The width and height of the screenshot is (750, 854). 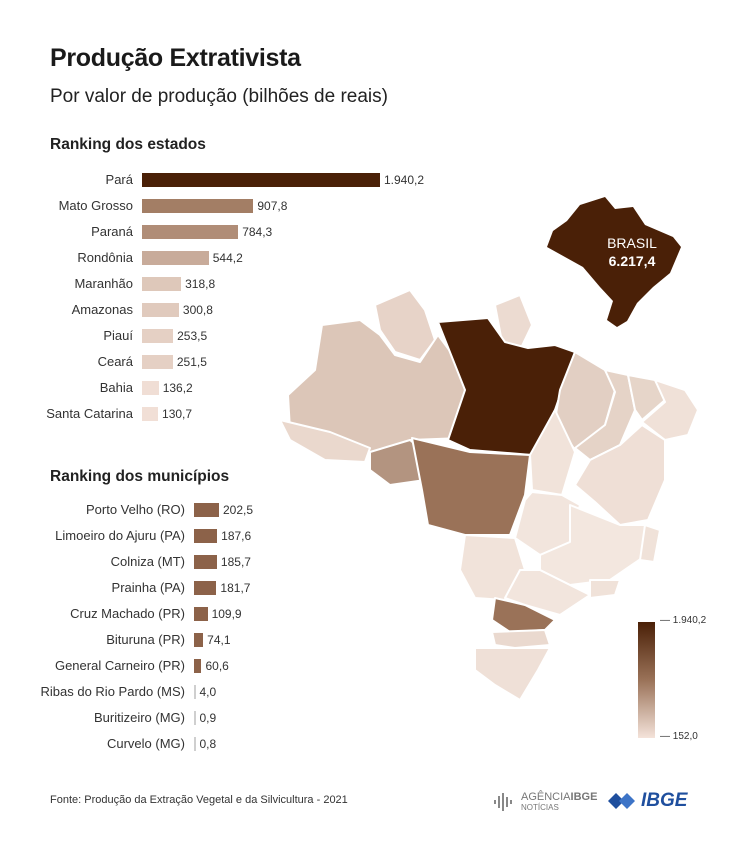 What do you see at coordinates (621, 801) in the screenshot?
I see `ibge-logo-icon` at bounding box center [621, 801].